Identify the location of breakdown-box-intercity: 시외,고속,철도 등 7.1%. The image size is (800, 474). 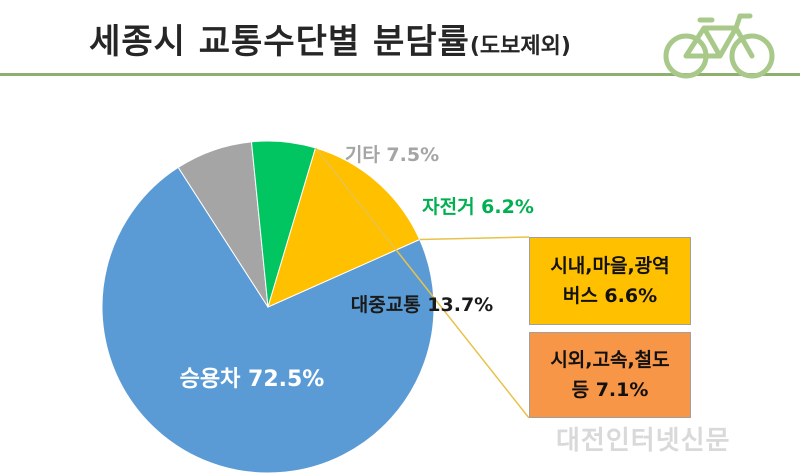
(610, 375).